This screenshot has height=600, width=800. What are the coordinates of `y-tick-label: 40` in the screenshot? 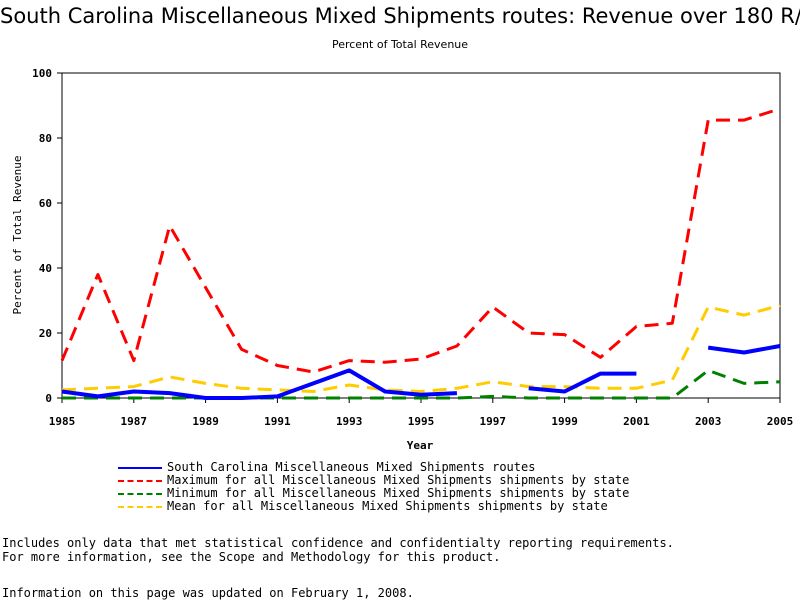 It's located at (45, 268).